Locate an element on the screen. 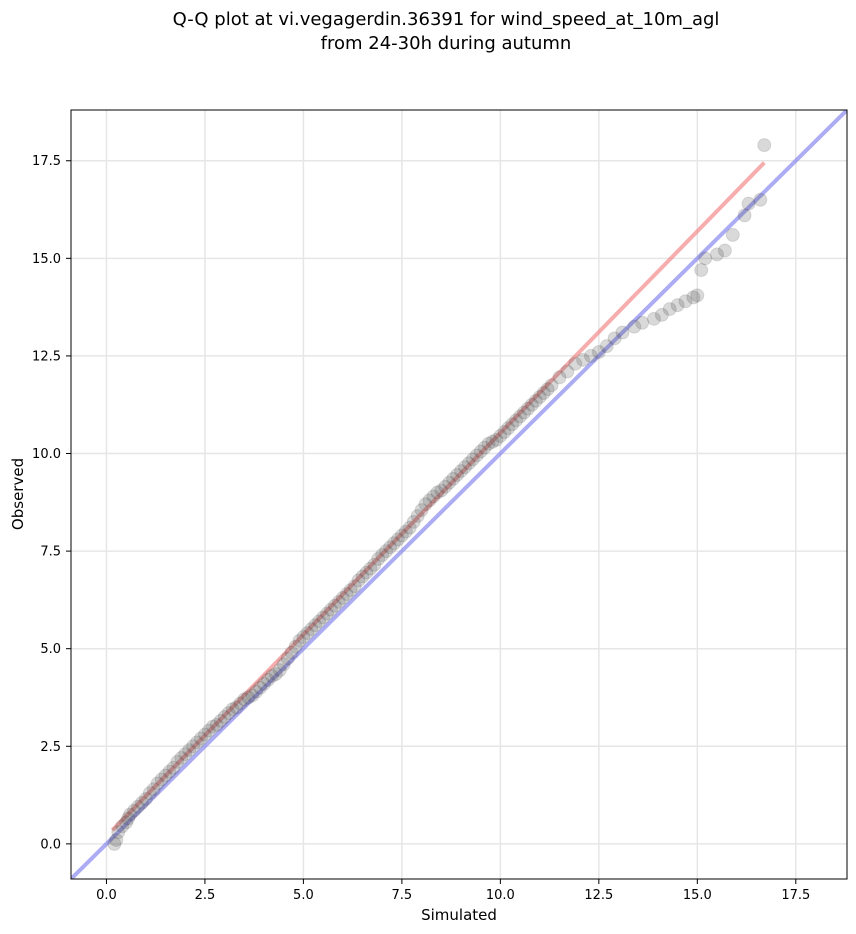 This screenshot has height=934, width=856. x-tick-label: 0.0 is located at coordinates (106, 895).